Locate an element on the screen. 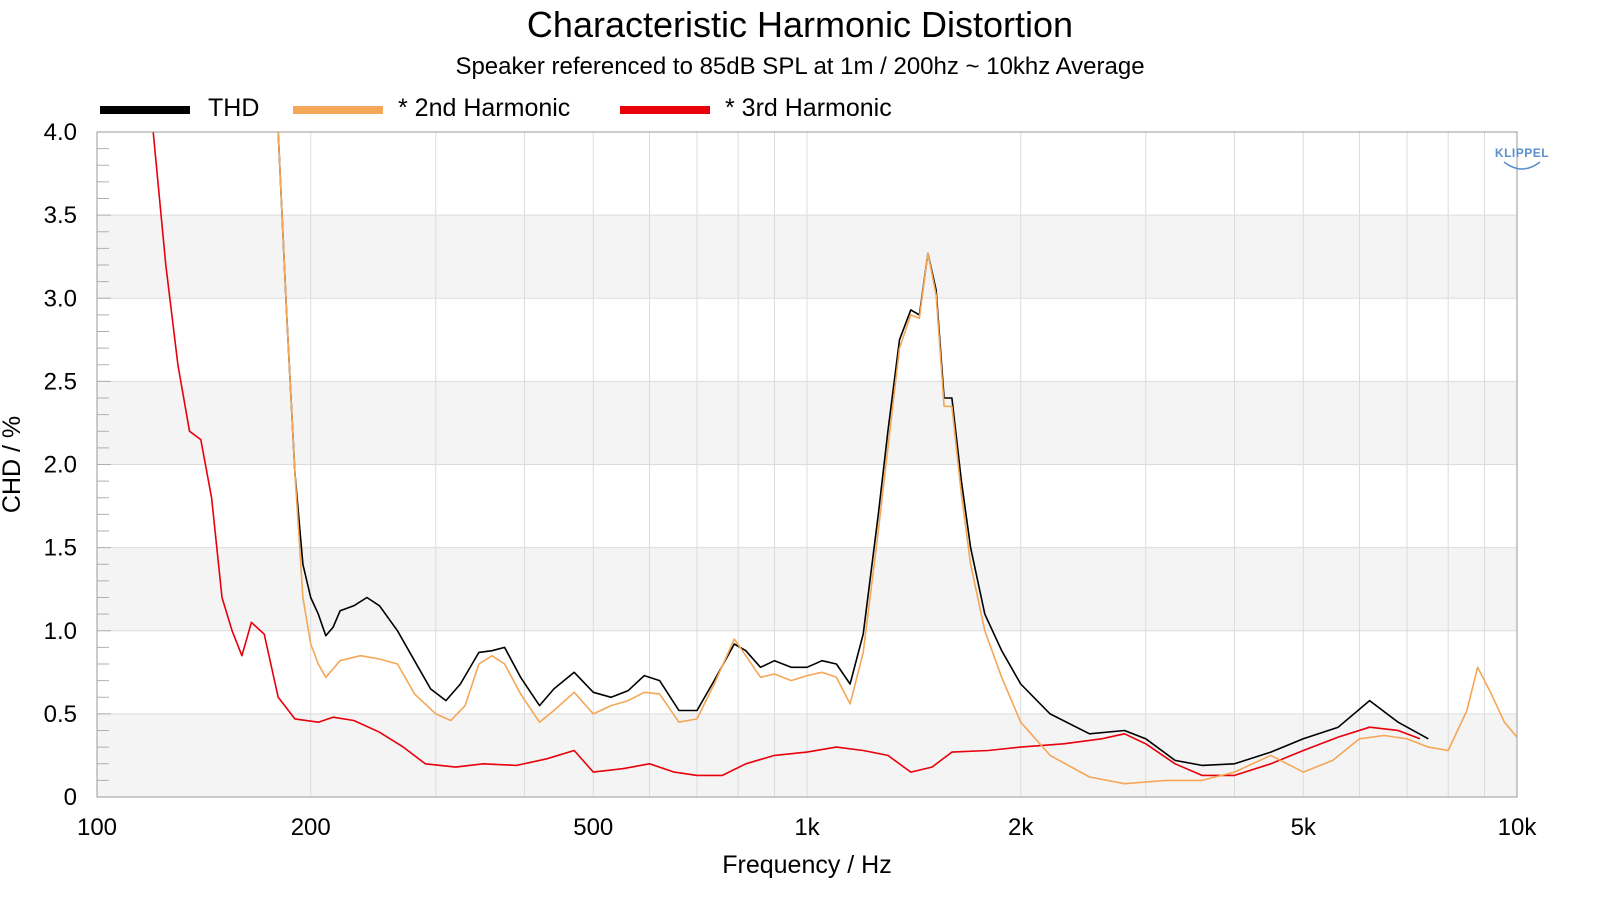  y-axis-title: CHD / % is located at coordinates (13, 464).